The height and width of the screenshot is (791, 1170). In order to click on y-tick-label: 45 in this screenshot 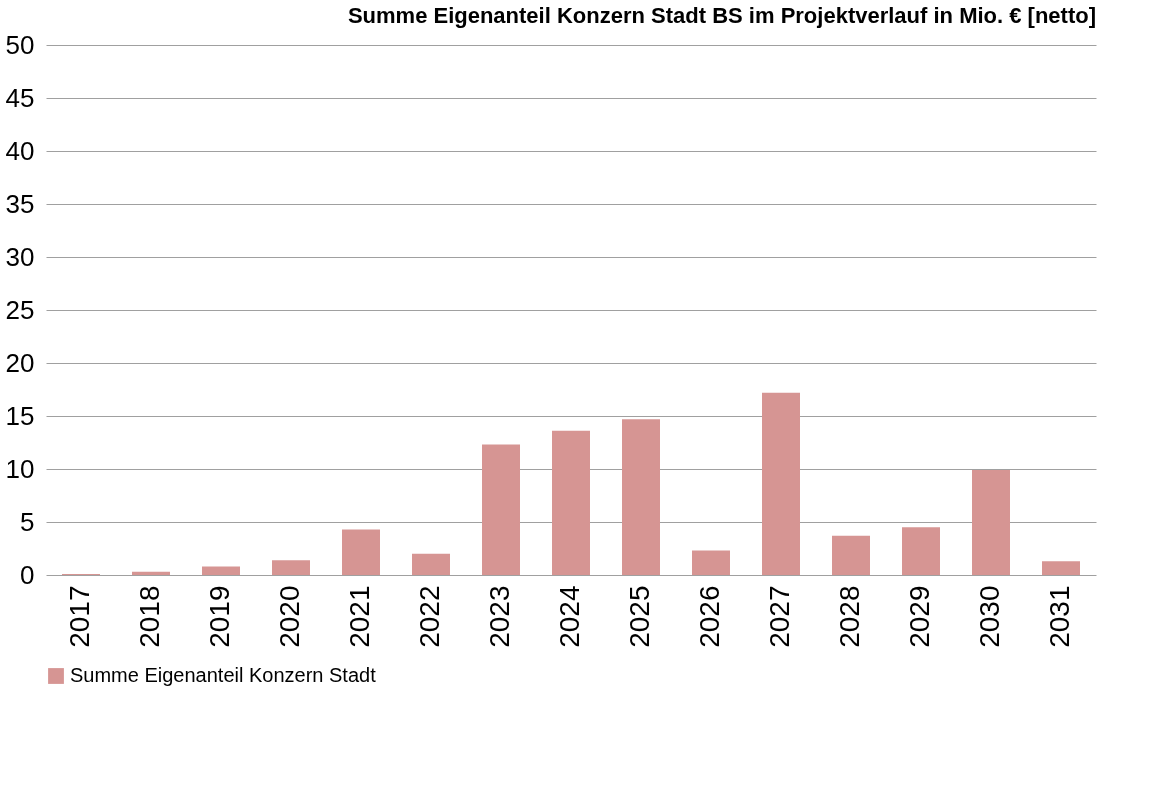, I will do `click(20, 97)`.